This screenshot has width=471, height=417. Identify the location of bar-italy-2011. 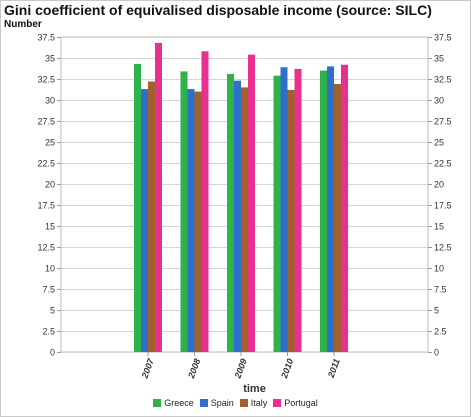
(337, 218).